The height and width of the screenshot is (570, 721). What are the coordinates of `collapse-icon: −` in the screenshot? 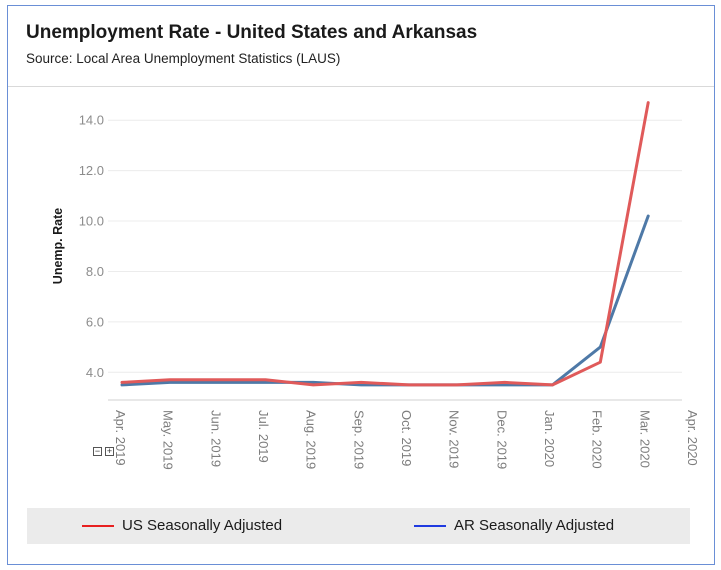 It's located at (97, 451).